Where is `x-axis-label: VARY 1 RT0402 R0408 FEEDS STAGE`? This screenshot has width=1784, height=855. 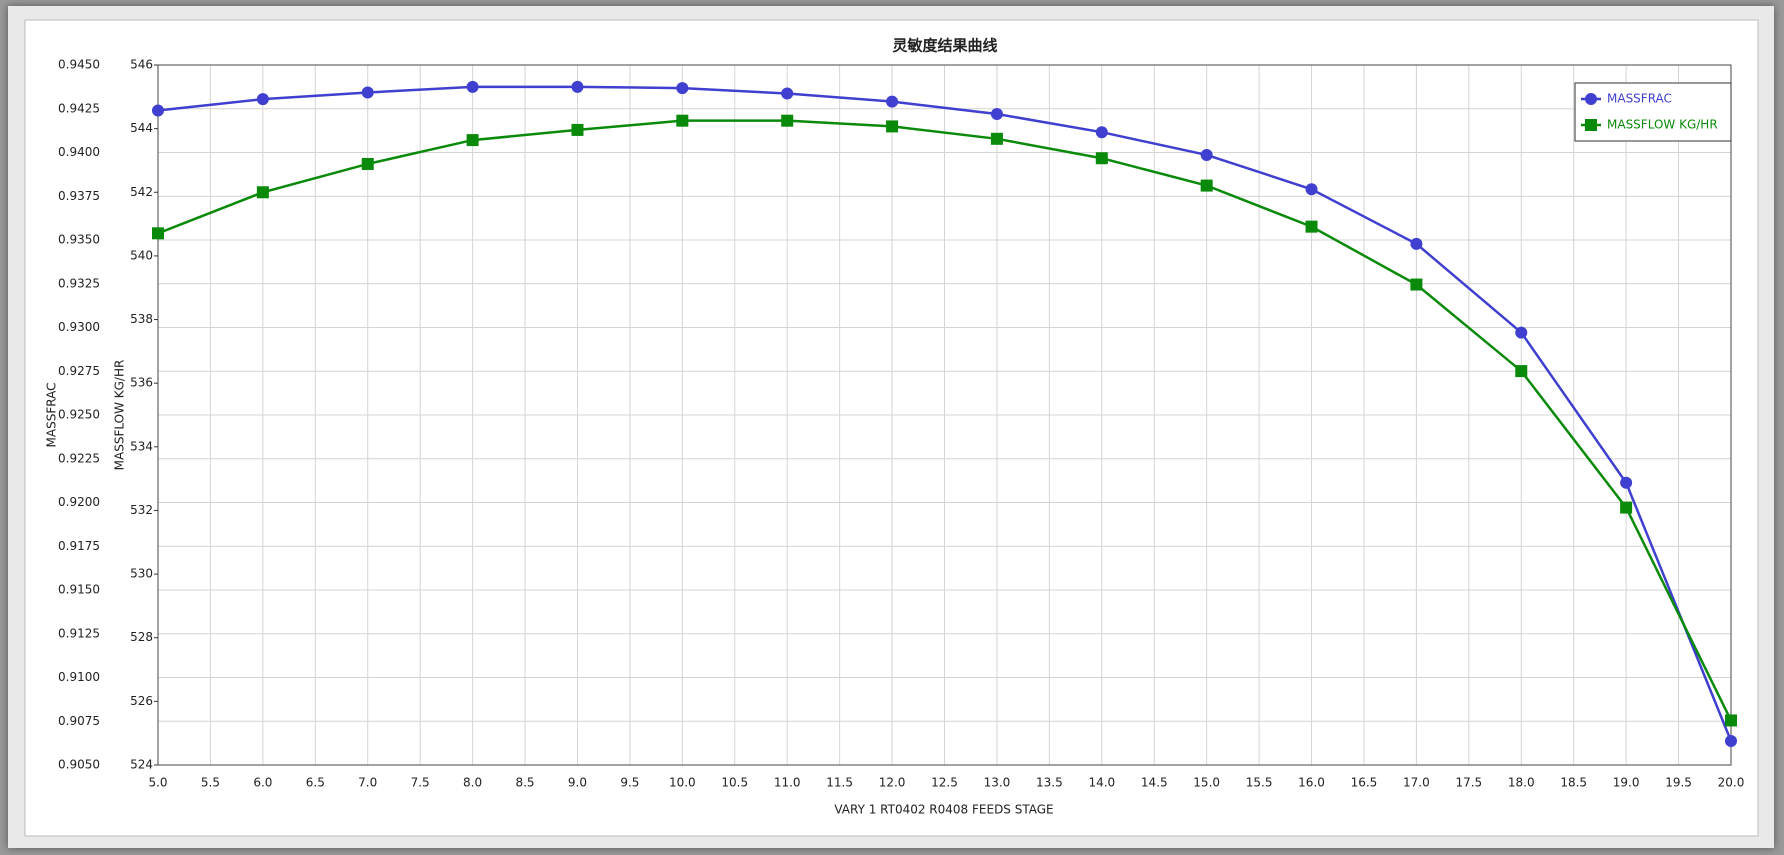 x-axis-label: VARY 1 RT0402 R0408 FEEDS STAGE is located at coordinates (943, 810).